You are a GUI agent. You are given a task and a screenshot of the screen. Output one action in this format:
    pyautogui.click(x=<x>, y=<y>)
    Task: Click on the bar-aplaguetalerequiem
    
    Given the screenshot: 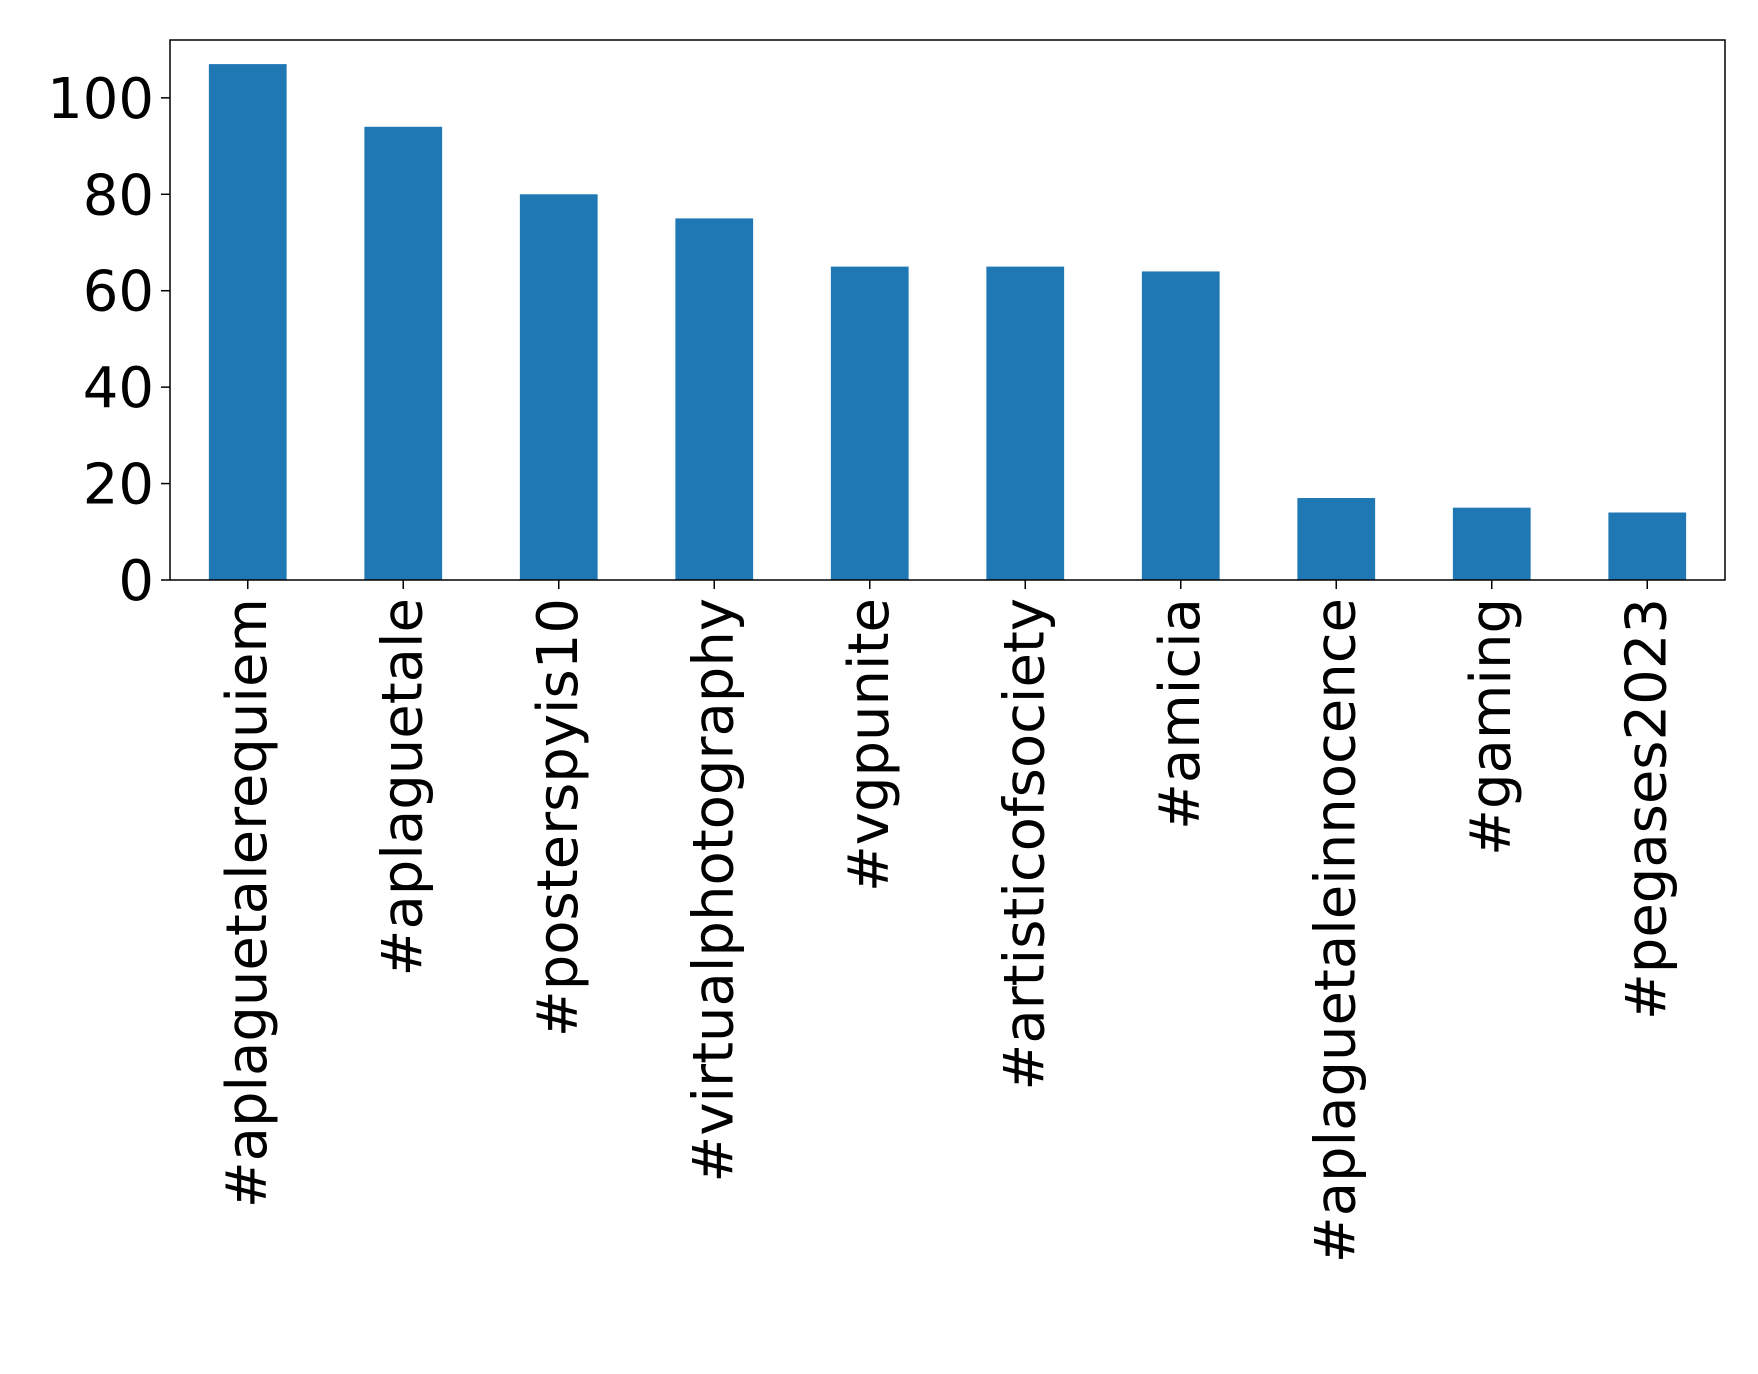 What is the action you would take?
    pyautogui.click(x=247, y=322)
    